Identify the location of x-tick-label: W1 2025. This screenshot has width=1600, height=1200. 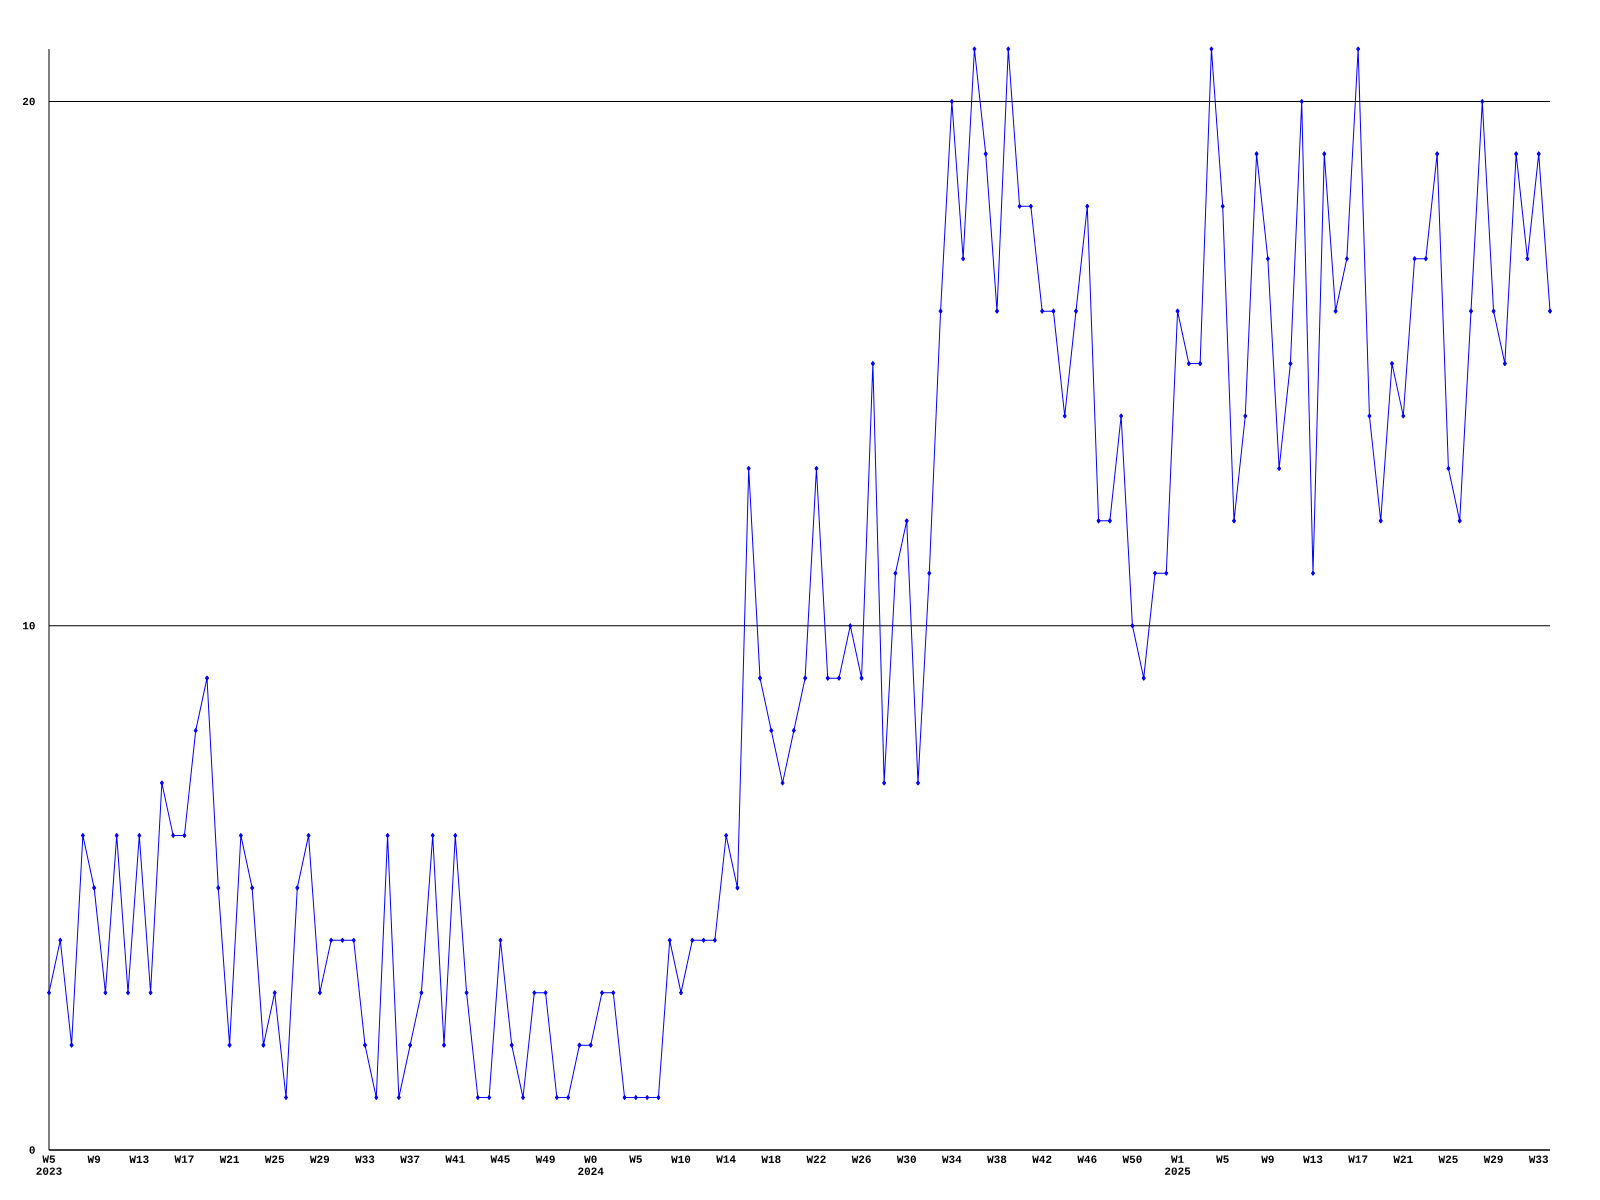
(1178, 1165).